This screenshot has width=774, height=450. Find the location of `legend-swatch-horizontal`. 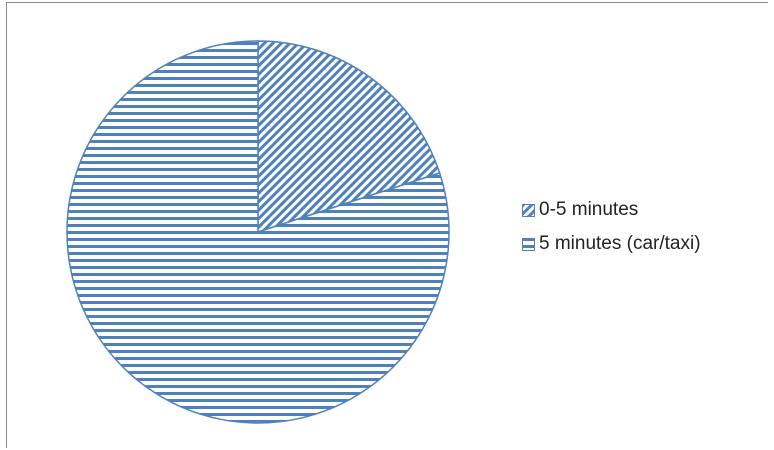

legend-swatch-horizontal is located at coordinates (528, 244).